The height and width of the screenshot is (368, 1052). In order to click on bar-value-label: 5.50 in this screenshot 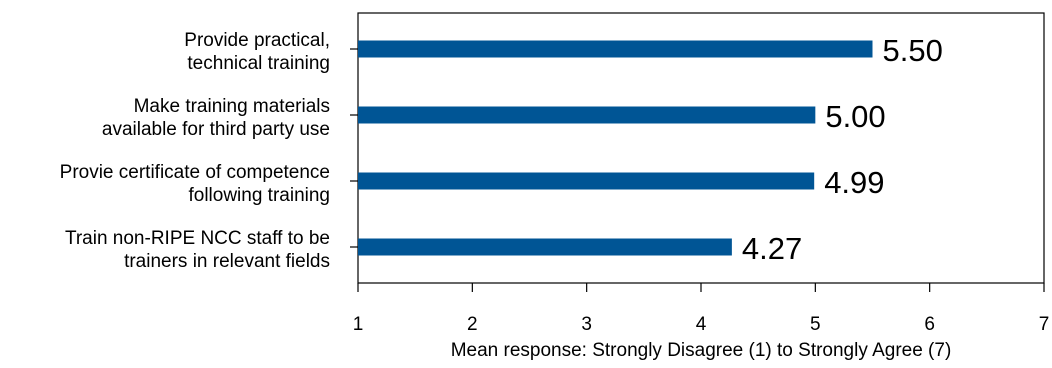, I will do `click(913, 50)`.